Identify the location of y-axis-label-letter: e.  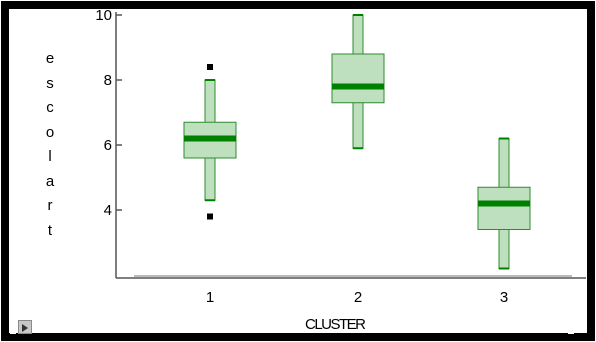
(50, 58).